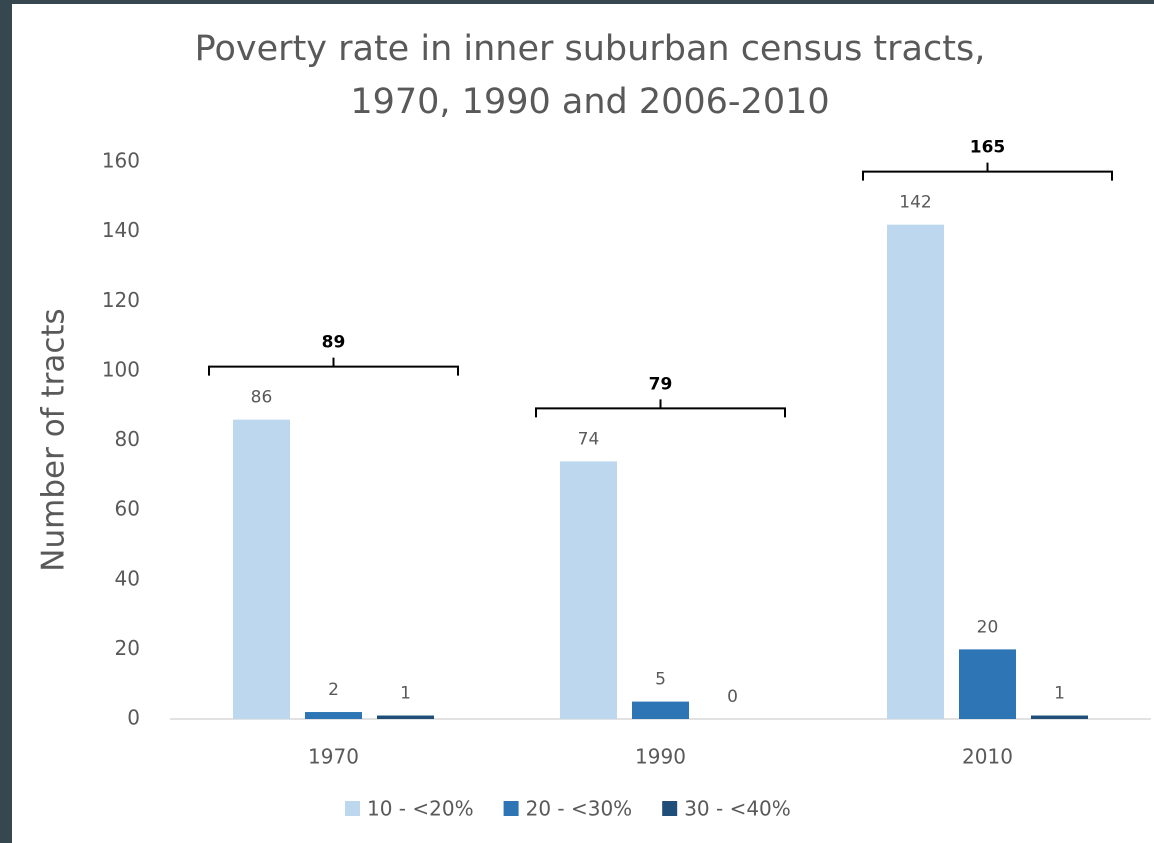 The width and height of the screenshot is (1154, 843). I want to click on total-label: 165, so click(988, 148).